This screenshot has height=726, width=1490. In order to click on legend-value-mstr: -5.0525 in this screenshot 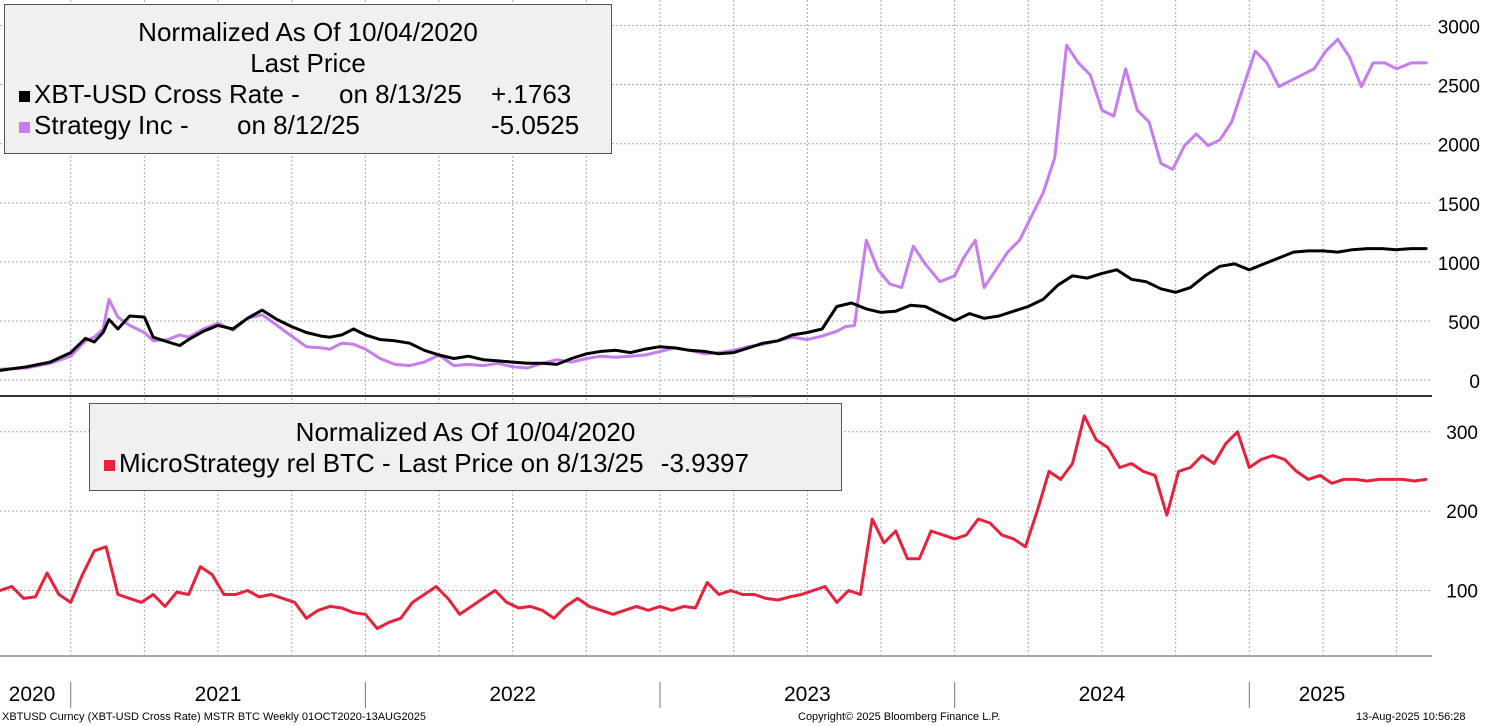, I will do `click(535, 125)`.